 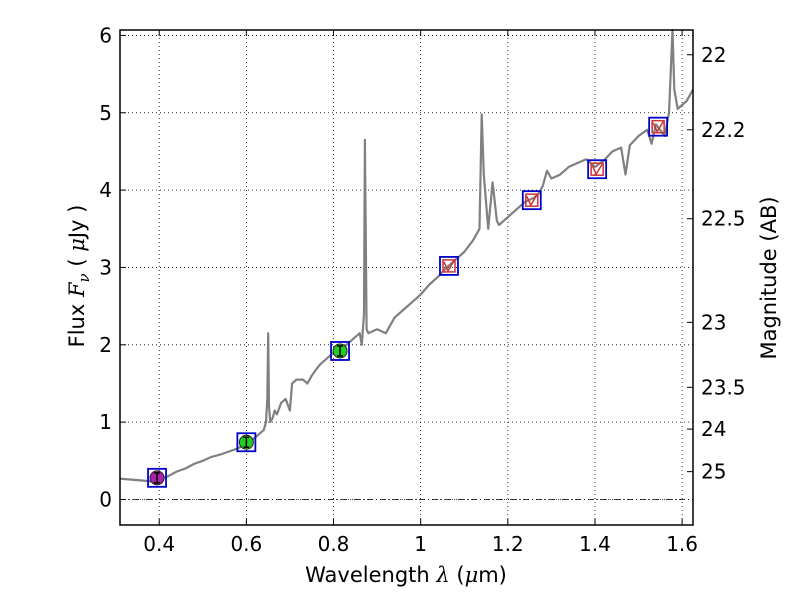 What do you see at coordinates (406, 575) in the screenshot?
I see `x-axis-title: Wavelength λ (μm)` at bounding box center [406, 575].